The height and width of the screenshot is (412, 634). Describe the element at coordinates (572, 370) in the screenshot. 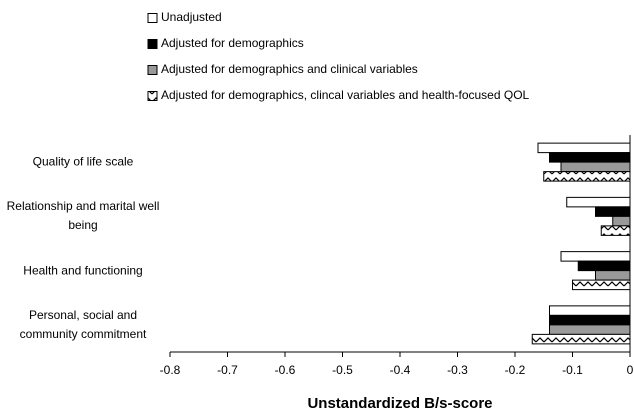

I see `x-tick-label: -0.1` at that location.